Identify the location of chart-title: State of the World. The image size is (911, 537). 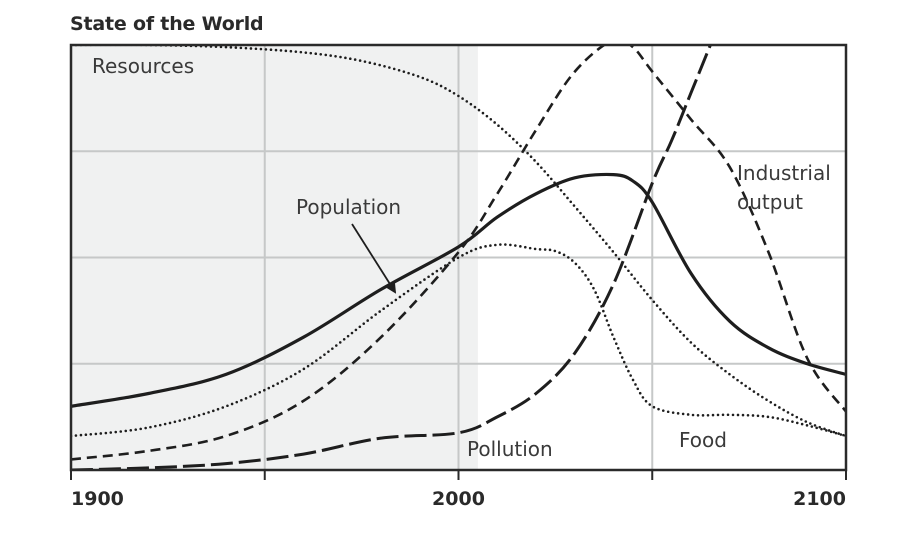
(167, 24).